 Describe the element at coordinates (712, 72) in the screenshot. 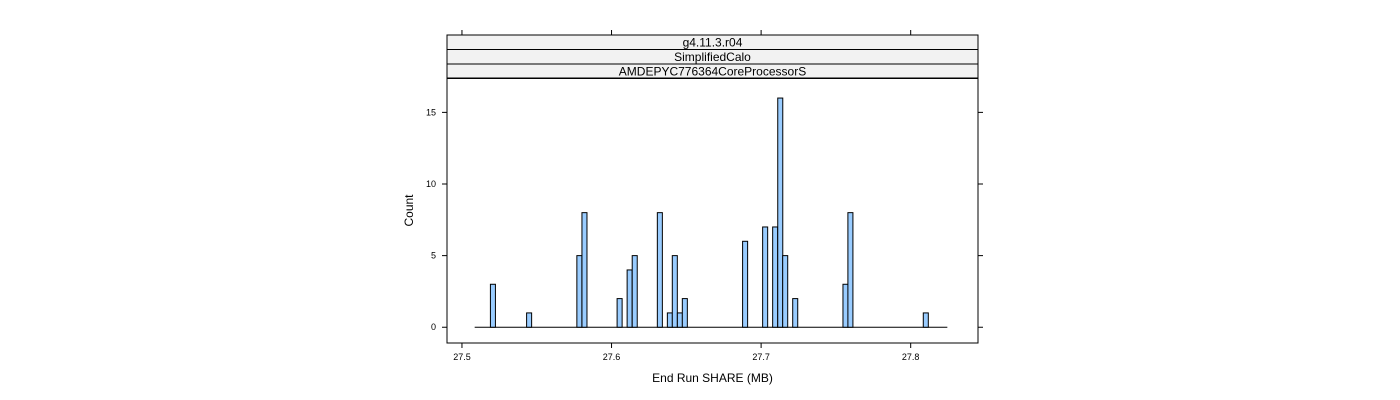

I see `strip-label-2: AMDEPYC776364CoreProcessorS` at that location.